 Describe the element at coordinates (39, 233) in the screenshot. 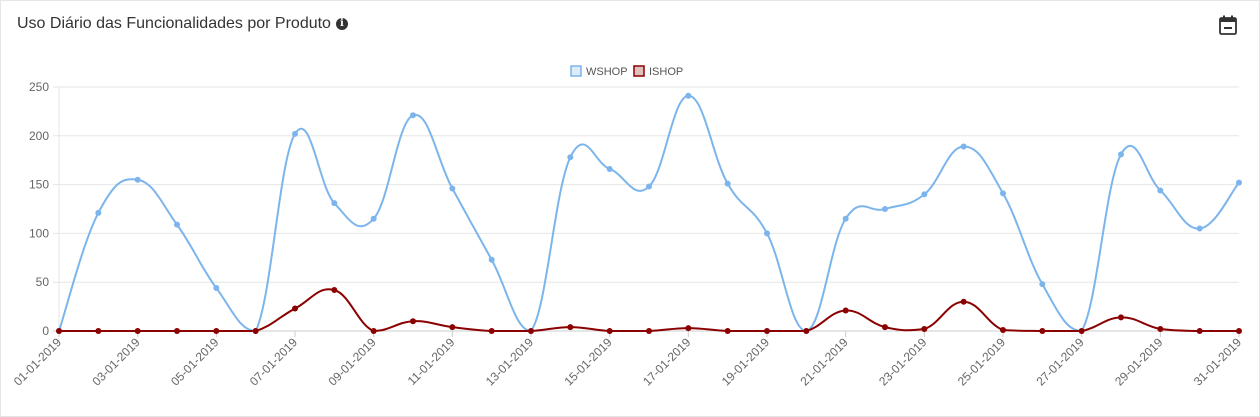

I see `y-tick-label: 100` at that location.